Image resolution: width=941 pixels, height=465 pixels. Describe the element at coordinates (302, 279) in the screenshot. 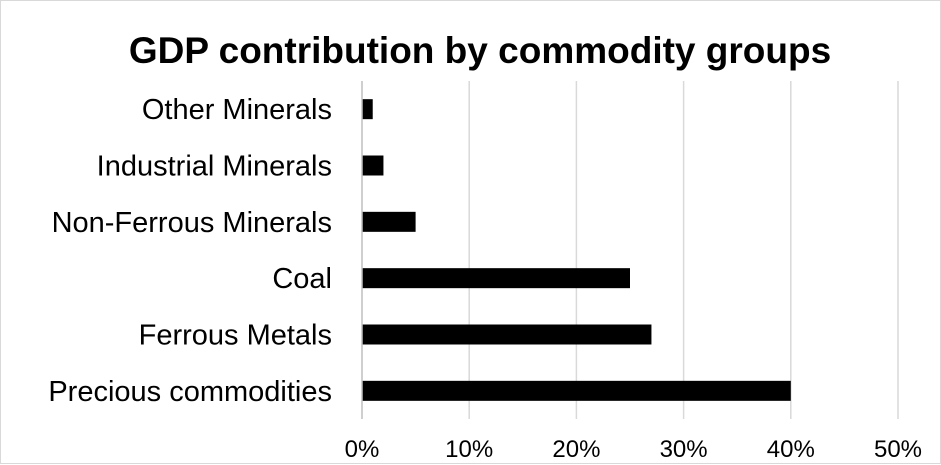

I see `category-label-coal: Coal` at that location.